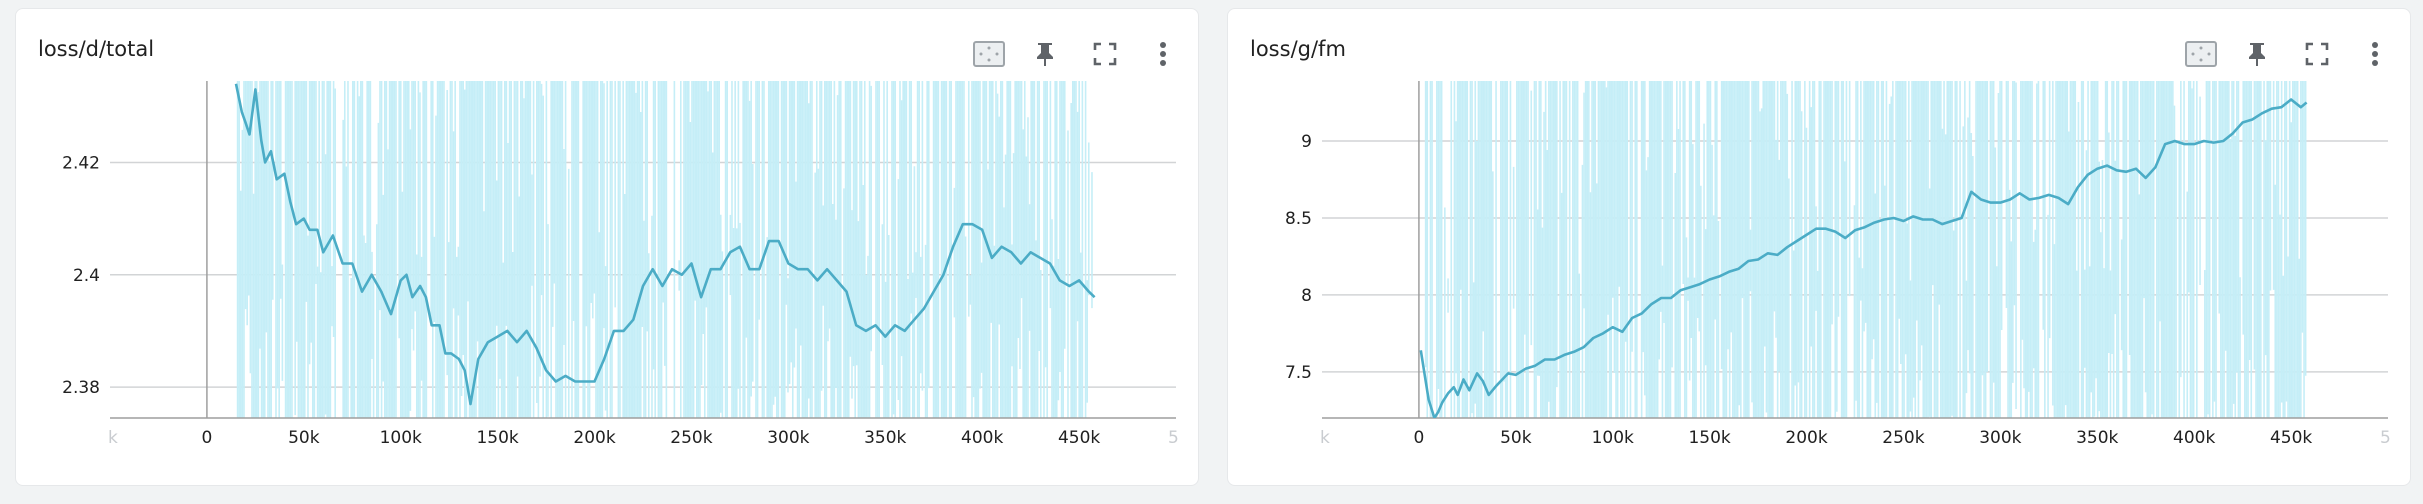 This screenshot has width=2423, height=504. Describe the element at coordinates (96, 49) in the screenshot. I see `chart-title: loss/d/total` at that location.